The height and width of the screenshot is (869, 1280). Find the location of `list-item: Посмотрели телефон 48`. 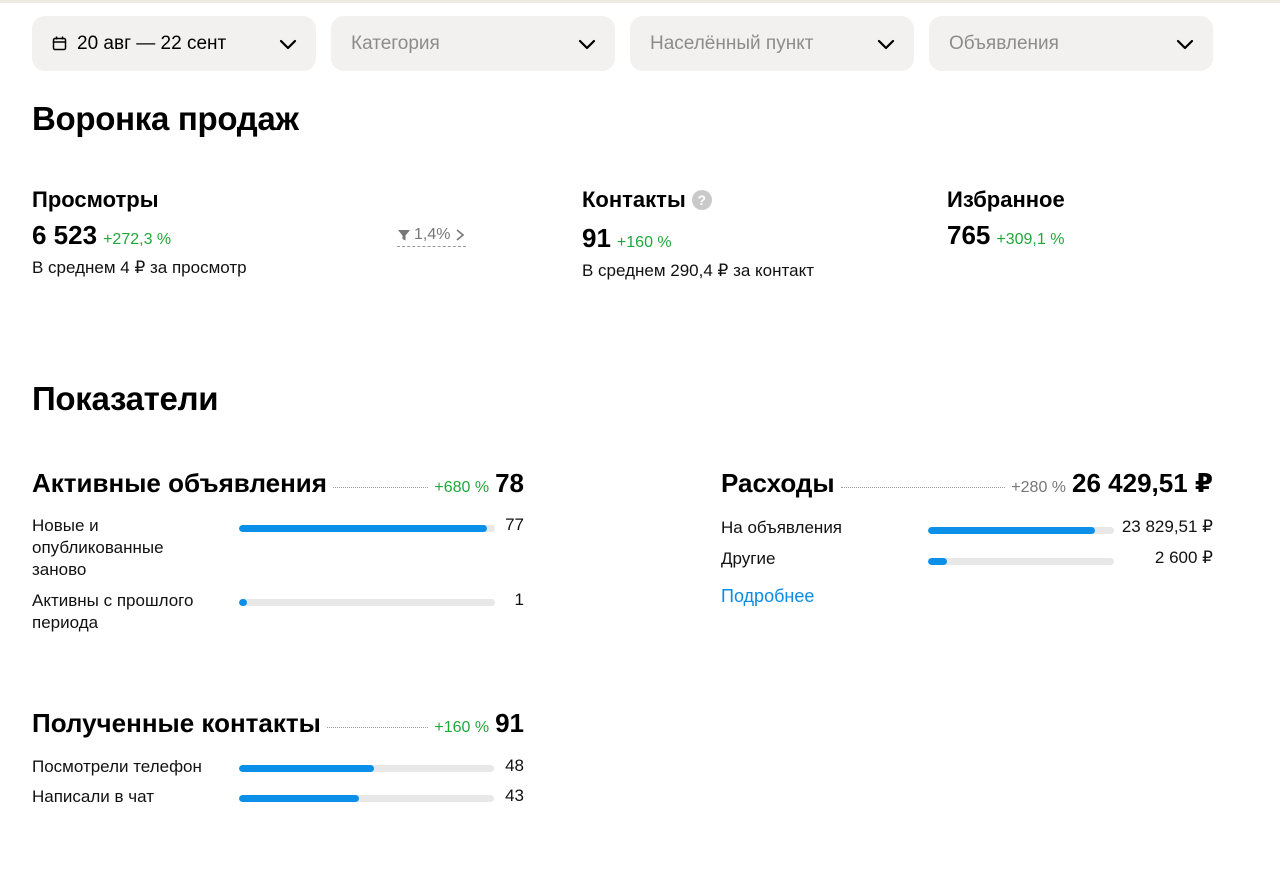

list-item: Посмотрели телефон 48 is located at coordinates (278, 768).